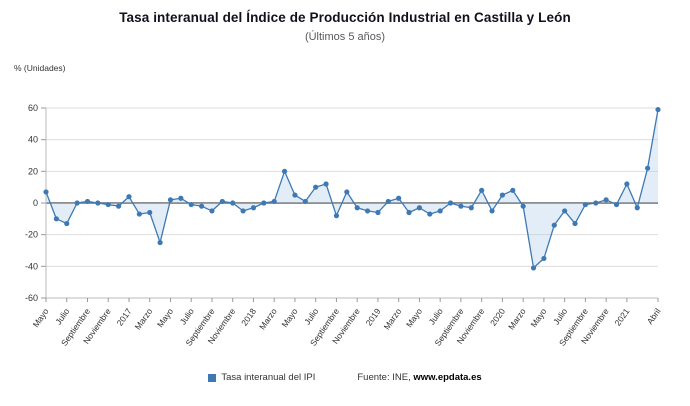  What do you see at coordinates (31, 266) in the screenshot?
I see `y-tick-label: -40` at bounding box center [31, 266].